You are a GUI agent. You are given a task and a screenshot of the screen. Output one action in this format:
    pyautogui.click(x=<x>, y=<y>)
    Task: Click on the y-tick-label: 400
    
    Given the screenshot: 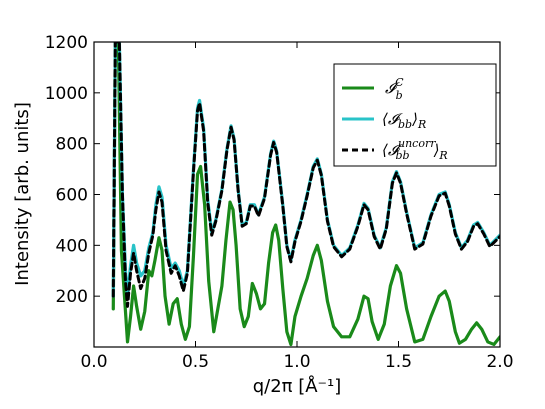 What is the action you would take?
    pyautogui.click(x=72, y=246)
    